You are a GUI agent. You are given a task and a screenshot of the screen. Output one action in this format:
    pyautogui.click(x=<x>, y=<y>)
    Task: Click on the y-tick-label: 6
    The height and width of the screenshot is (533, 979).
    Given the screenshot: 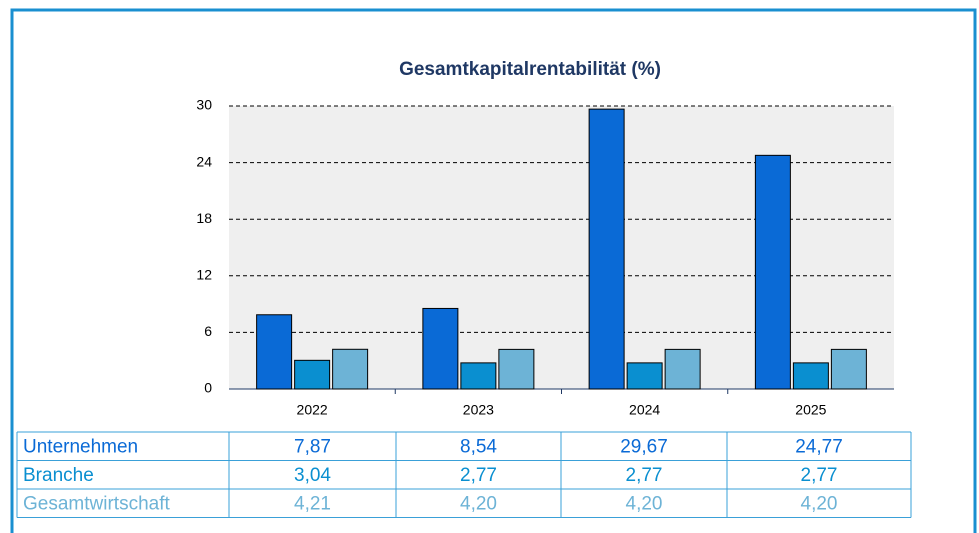 What is the action you would take?
    pyautogui.click(x=208, y=331)
    